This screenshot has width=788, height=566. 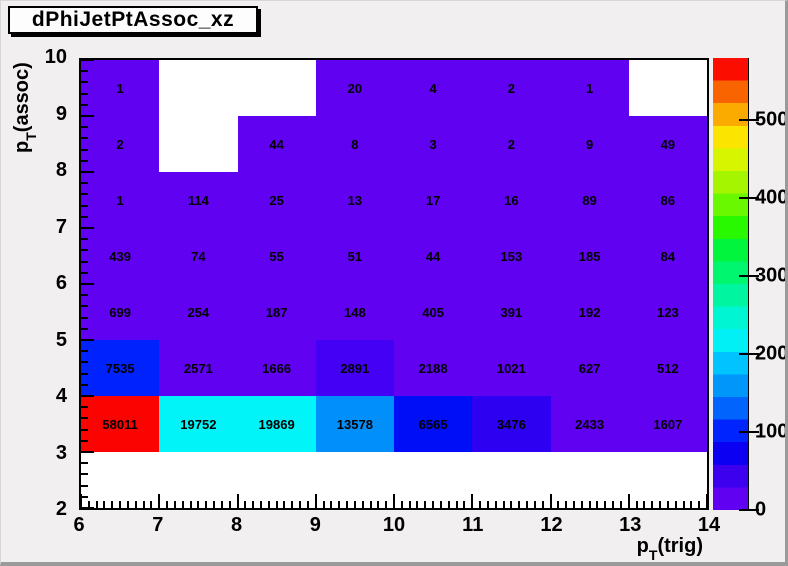 I want to click on heatmap-cell: 55, so click(x=276, y=256).